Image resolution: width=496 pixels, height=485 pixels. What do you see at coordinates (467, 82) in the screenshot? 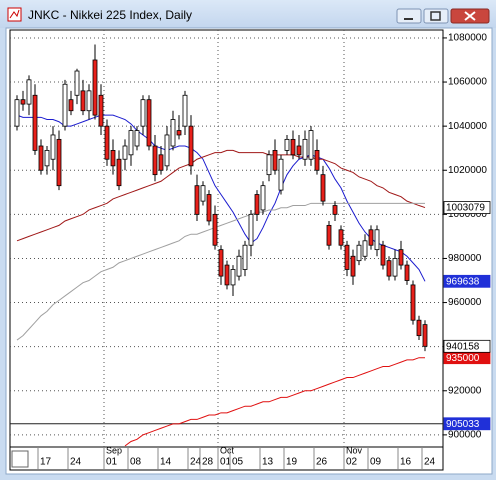
I see `y-tick-label: 1060000` at bounding box center [467, 82].